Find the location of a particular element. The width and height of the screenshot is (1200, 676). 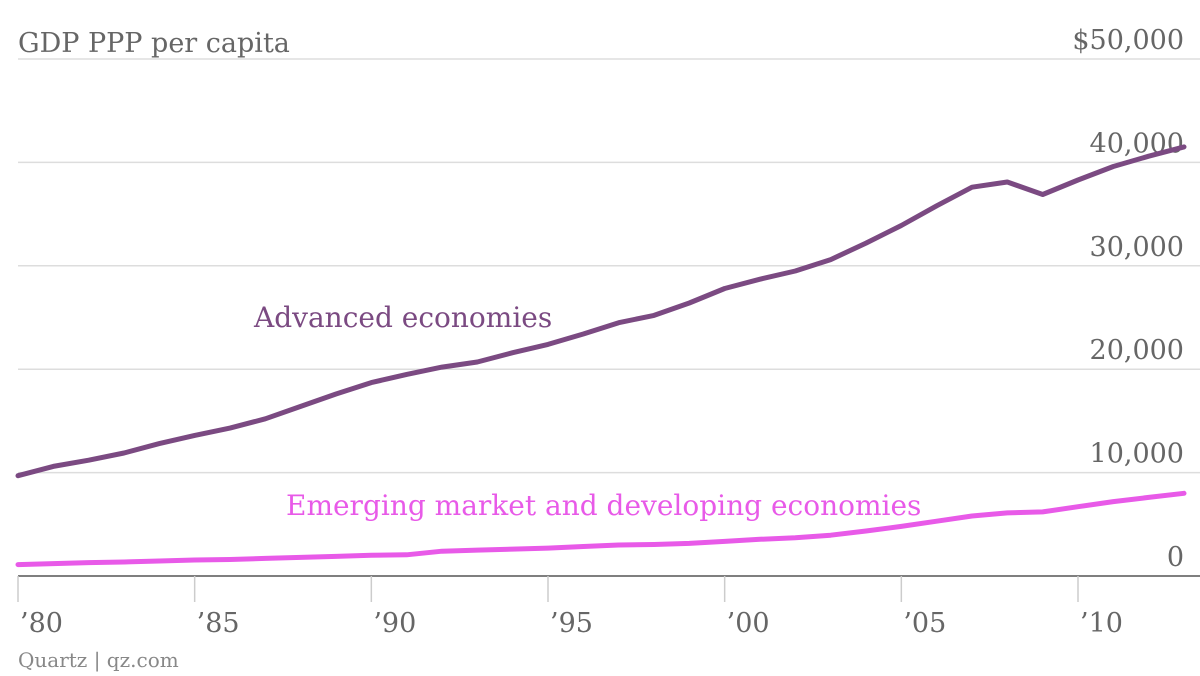

y-axis-tick-labels: $50,000 40,000 30,000 20,000 10,000 0 is located at coordinates (1128, 299).